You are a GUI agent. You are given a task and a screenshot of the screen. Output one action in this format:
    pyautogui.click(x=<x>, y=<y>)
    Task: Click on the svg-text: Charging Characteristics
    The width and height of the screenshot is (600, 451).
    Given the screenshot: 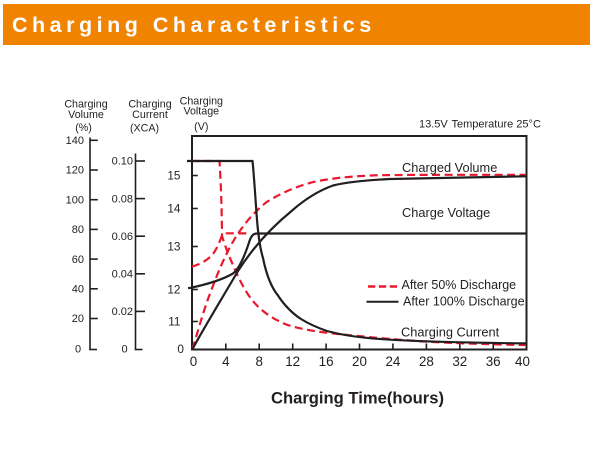 What is the action you would take?
    pyautogui.click(x=194, y=25)
    